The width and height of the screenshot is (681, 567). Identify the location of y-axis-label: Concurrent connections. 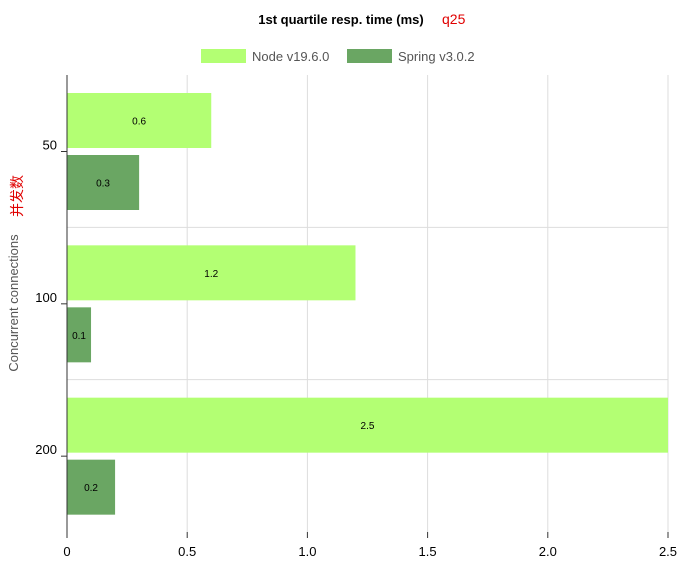
(13, 303).